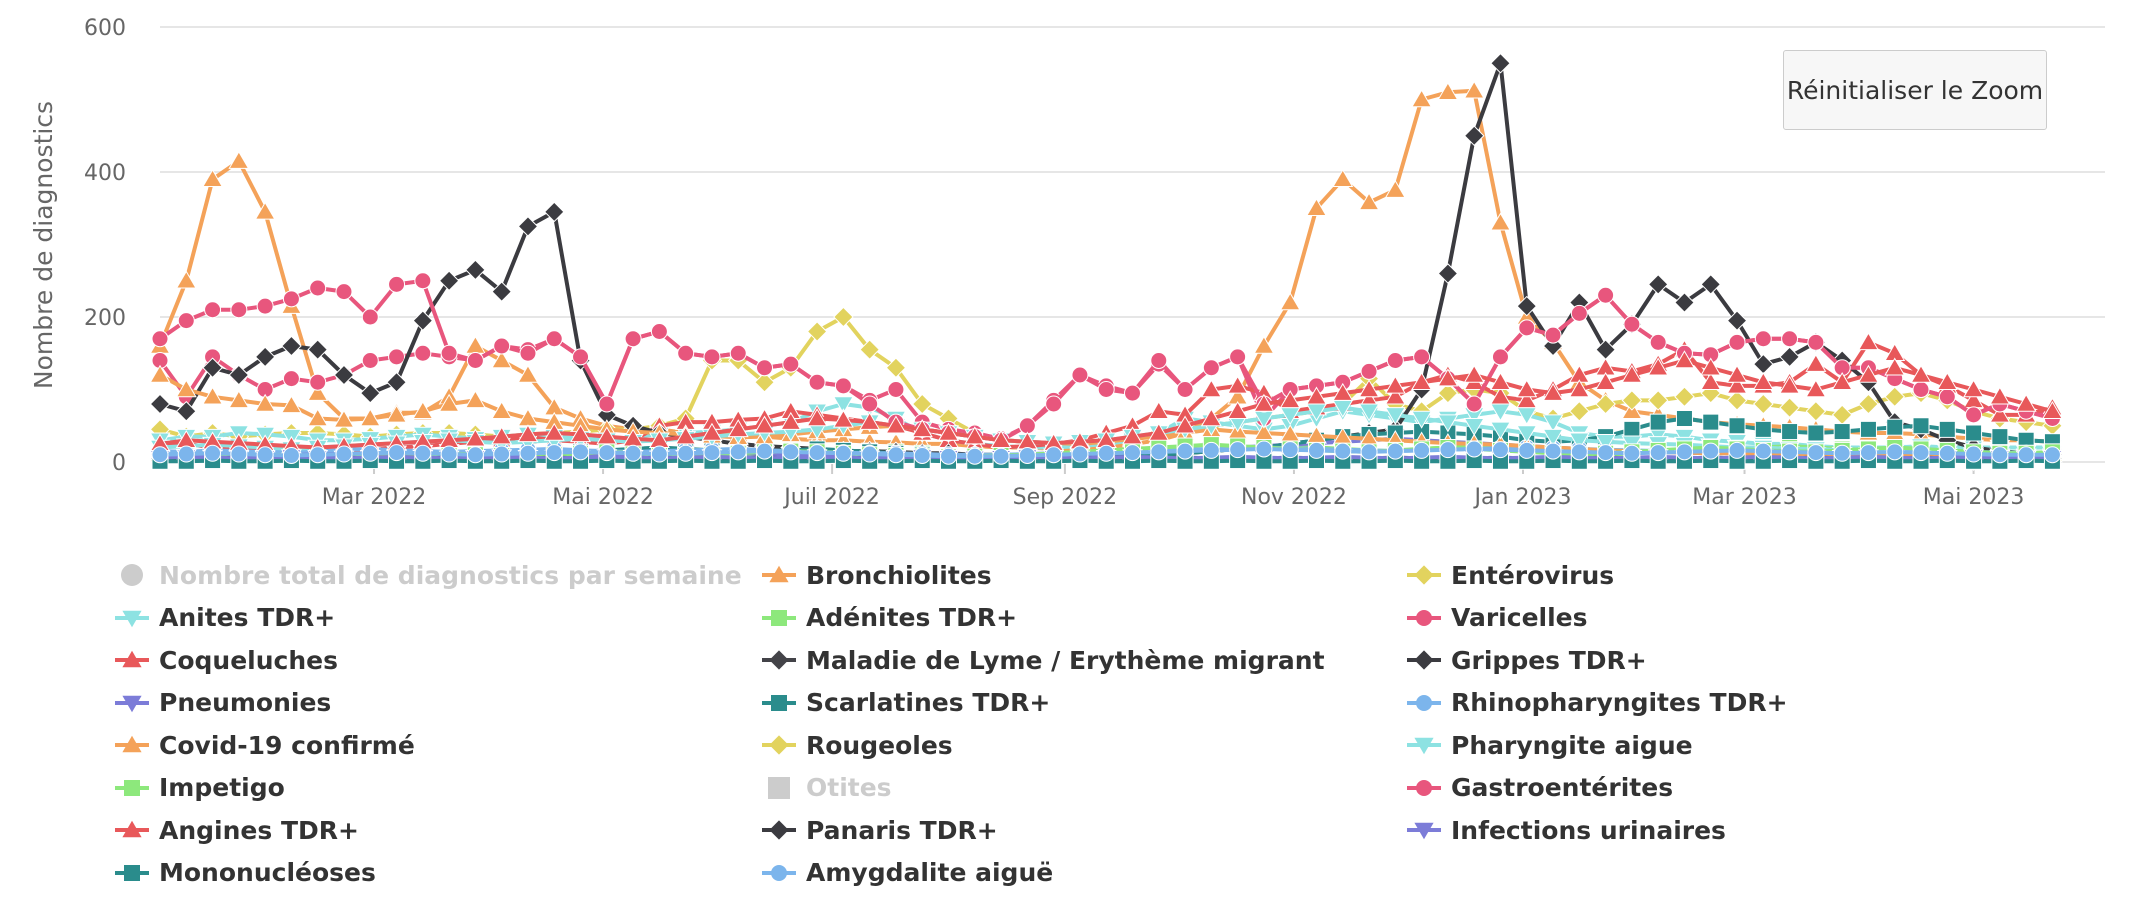 Image resolution: width=2130 pixels, height=902 pixels. I want to click on legend-item: Impetigo, so click(199, 788).